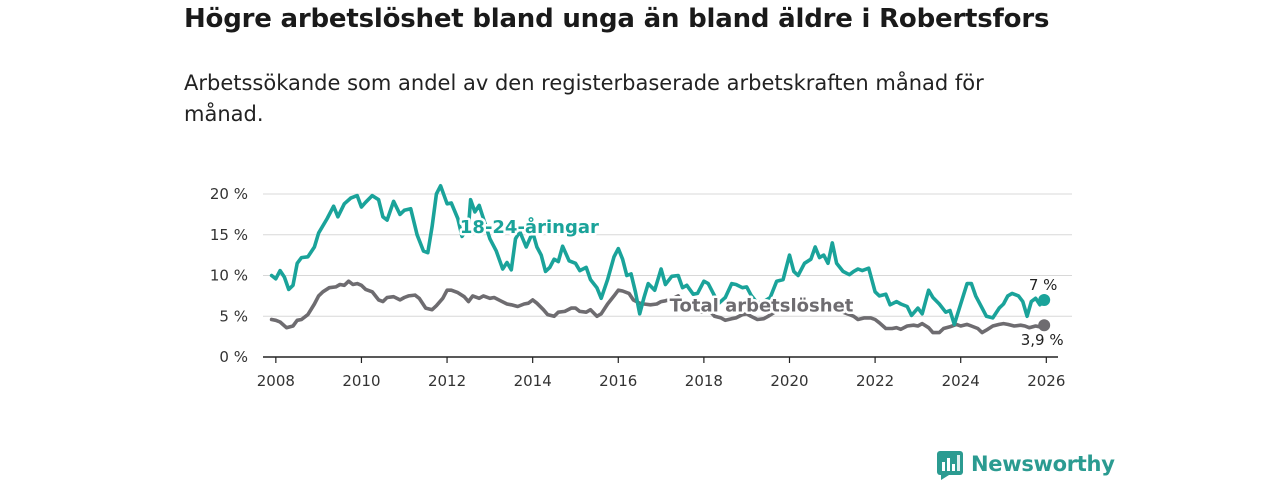  I want to click on x-tick-label-2016: 2016, so click(618, 381).